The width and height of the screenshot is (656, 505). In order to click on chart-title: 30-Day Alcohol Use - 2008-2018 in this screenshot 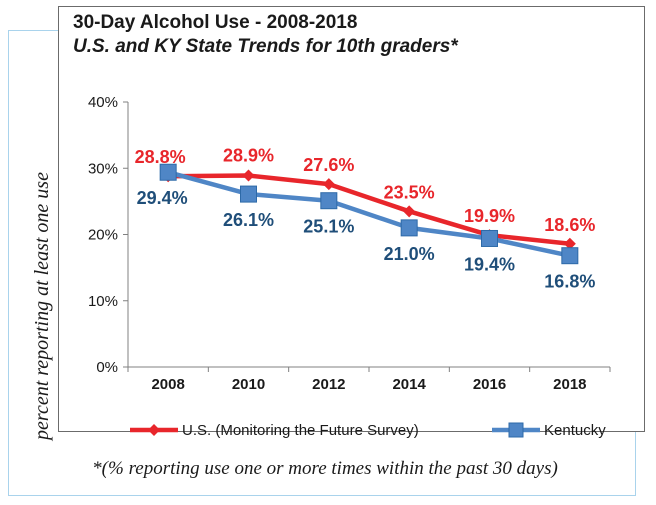, I will do `click(215, 22)`.